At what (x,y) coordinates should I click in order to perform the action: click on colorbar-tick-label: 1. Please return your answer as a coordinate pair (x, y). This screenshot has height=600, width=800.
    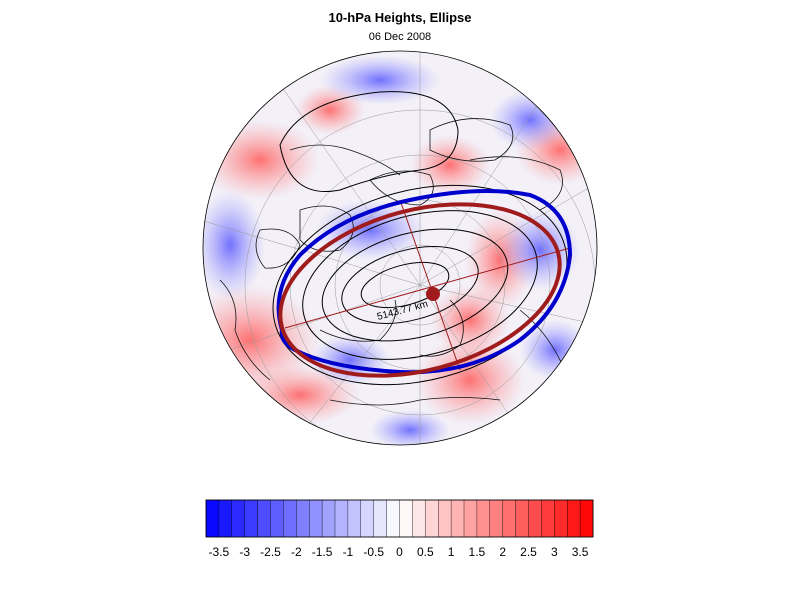
    Looking at the image, I should click on (451, 552).